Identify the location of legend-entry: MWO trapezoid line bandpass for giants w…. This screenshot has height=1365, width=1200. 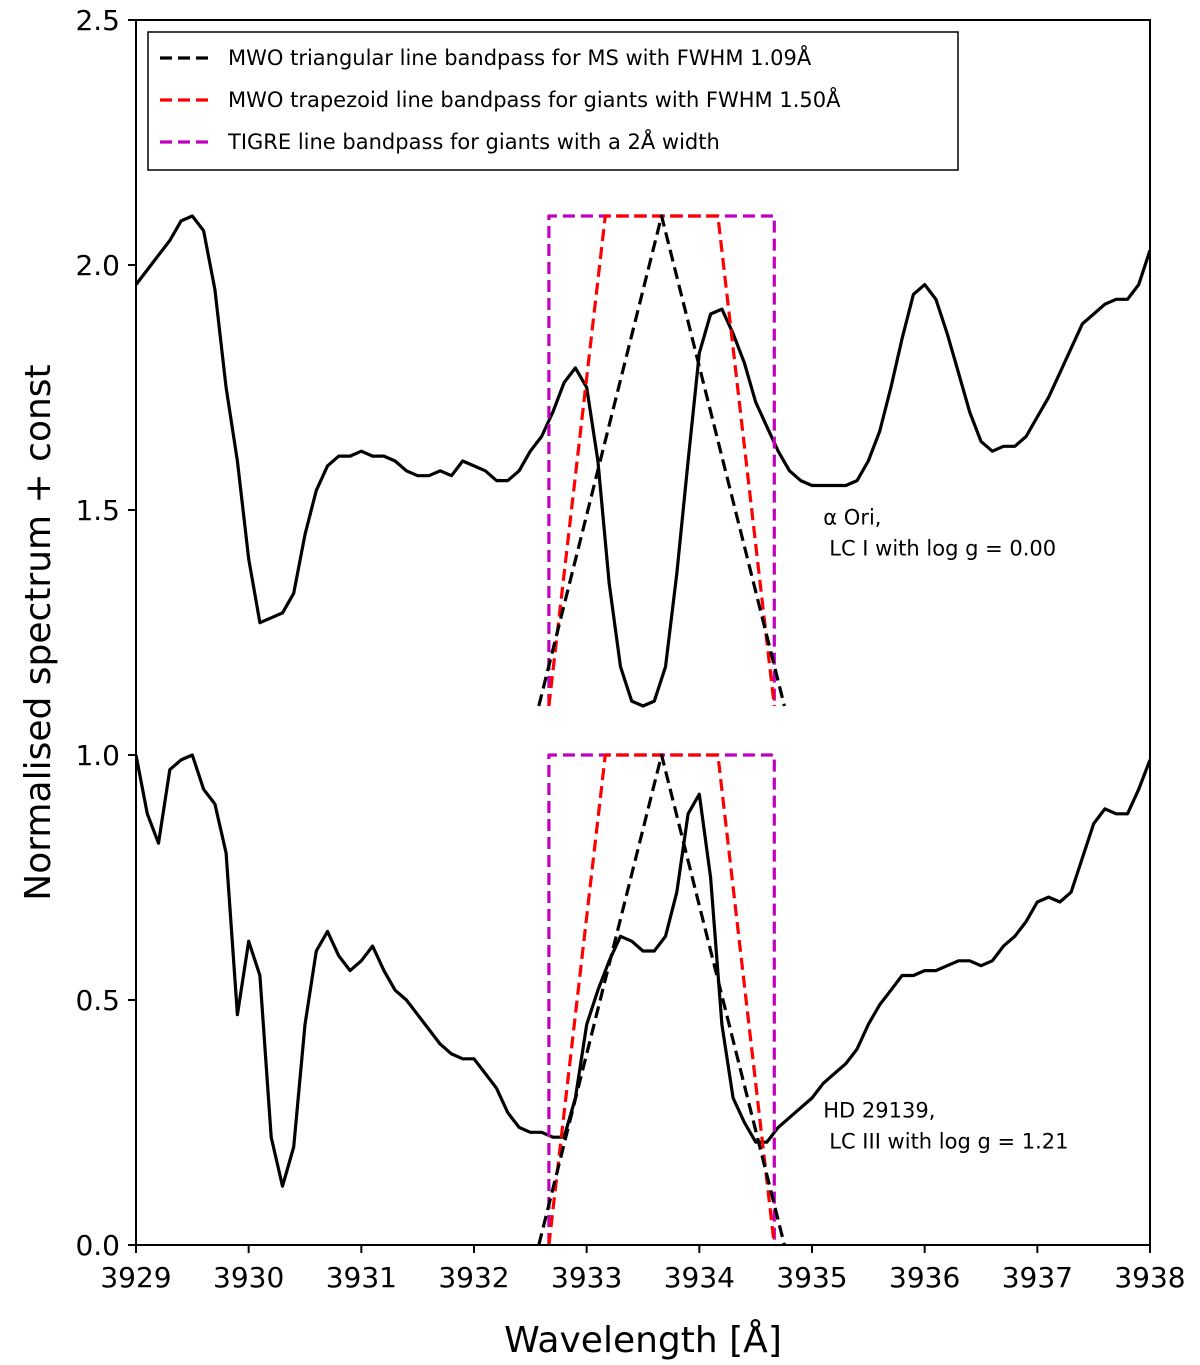
(534, 99).